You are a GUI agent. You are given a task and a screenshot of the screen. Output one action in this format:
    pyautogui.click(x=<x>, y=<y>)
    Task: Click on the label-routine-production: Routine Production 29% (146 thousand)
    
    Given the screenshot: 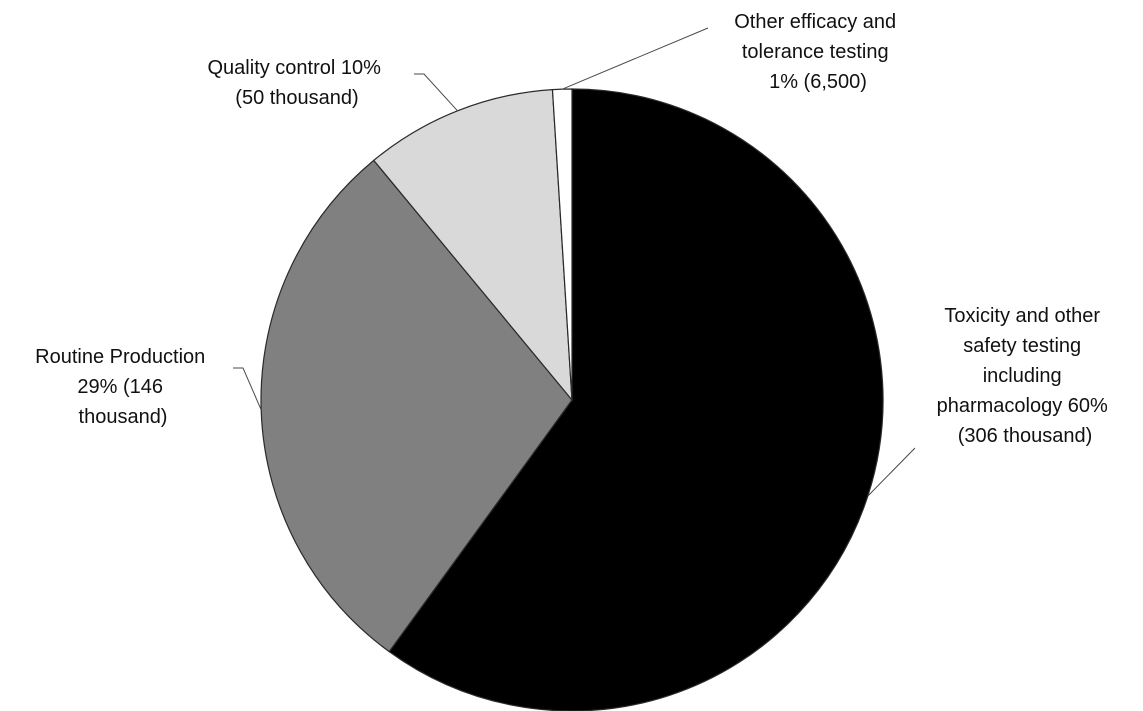 What is the action you would take?
    pyautogui.click(x=123, y=387)
    